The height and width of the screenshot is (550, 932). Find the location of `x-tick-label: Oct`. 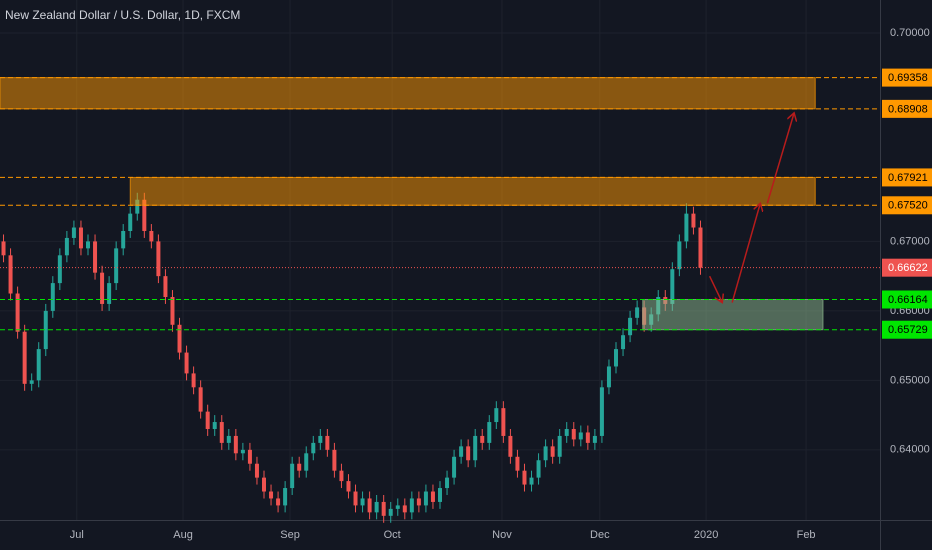

x-tick-label: Oct is located at coordinates (392, 535).